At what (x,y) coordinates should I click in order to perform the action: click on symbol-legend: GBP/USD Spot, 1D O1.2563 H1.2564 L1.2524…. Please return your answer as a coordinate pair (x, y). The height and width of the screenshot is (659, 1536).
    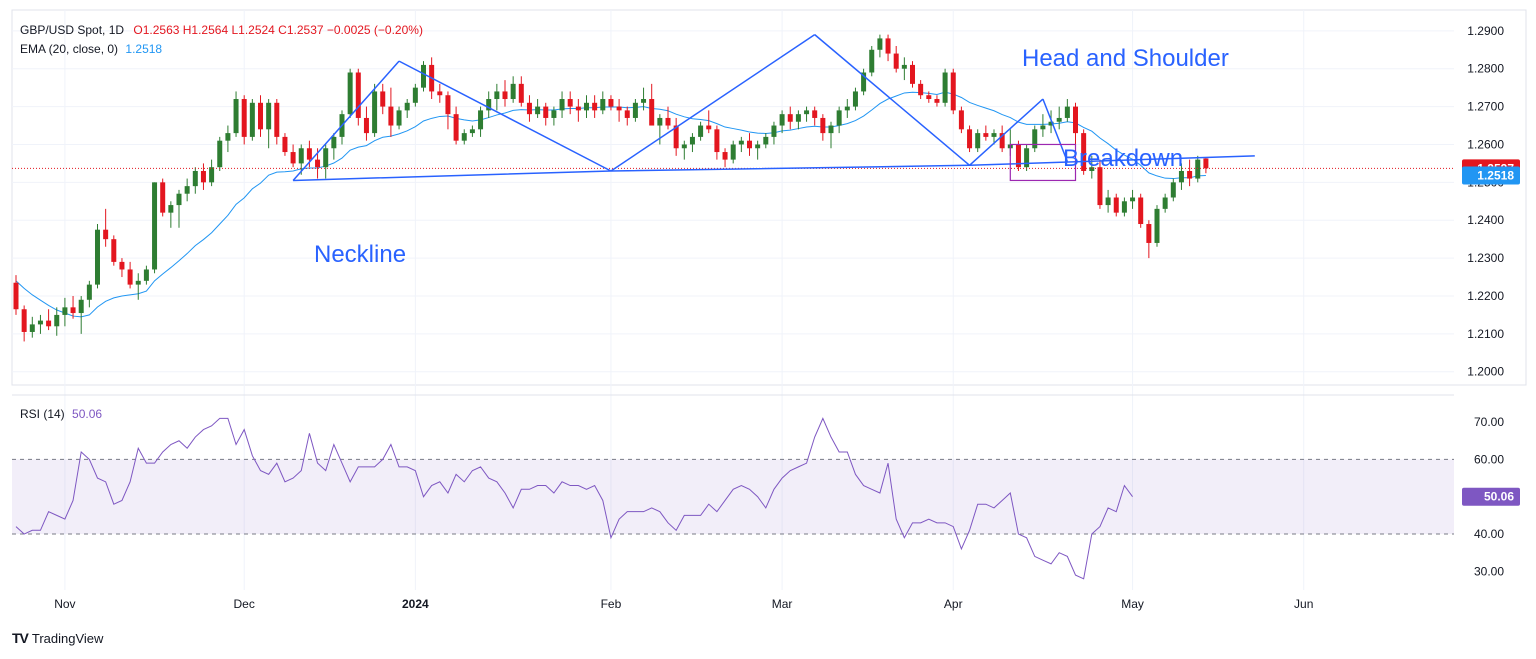
    Looking at the image, I should click on (221, 30).